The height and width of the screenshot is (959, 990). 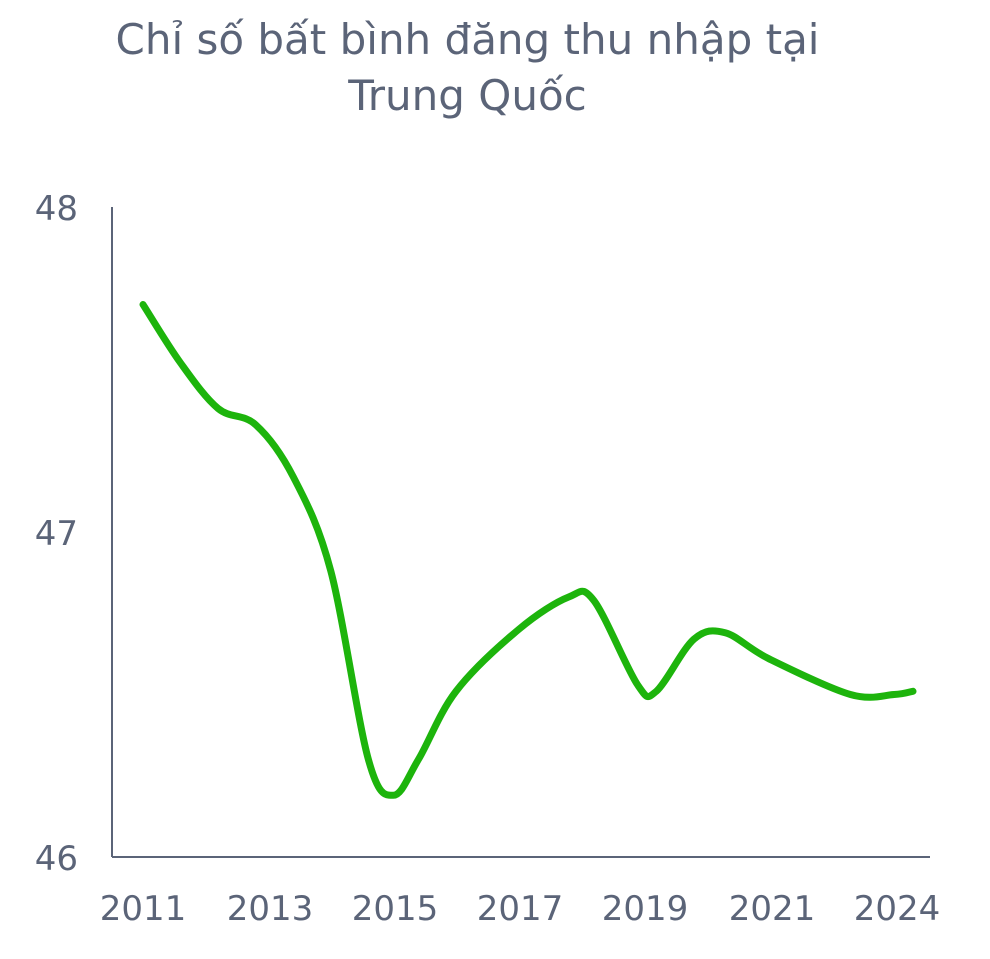 I want to click on x-tick-label-2013: 2013, so click(x=270, y=909).